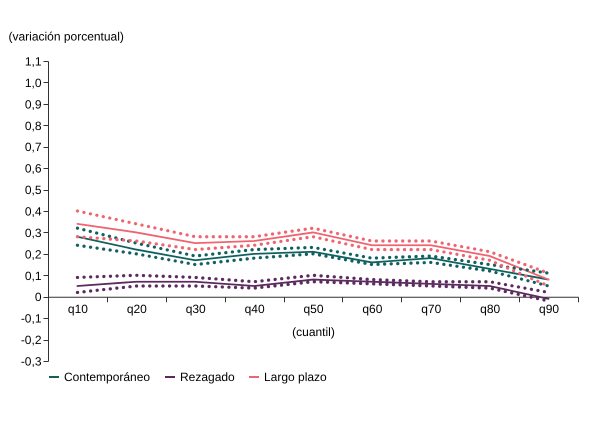 The width and height of the screenshot is (609, 422). I want to click on x-tick-label: q80, so click(490, 309).